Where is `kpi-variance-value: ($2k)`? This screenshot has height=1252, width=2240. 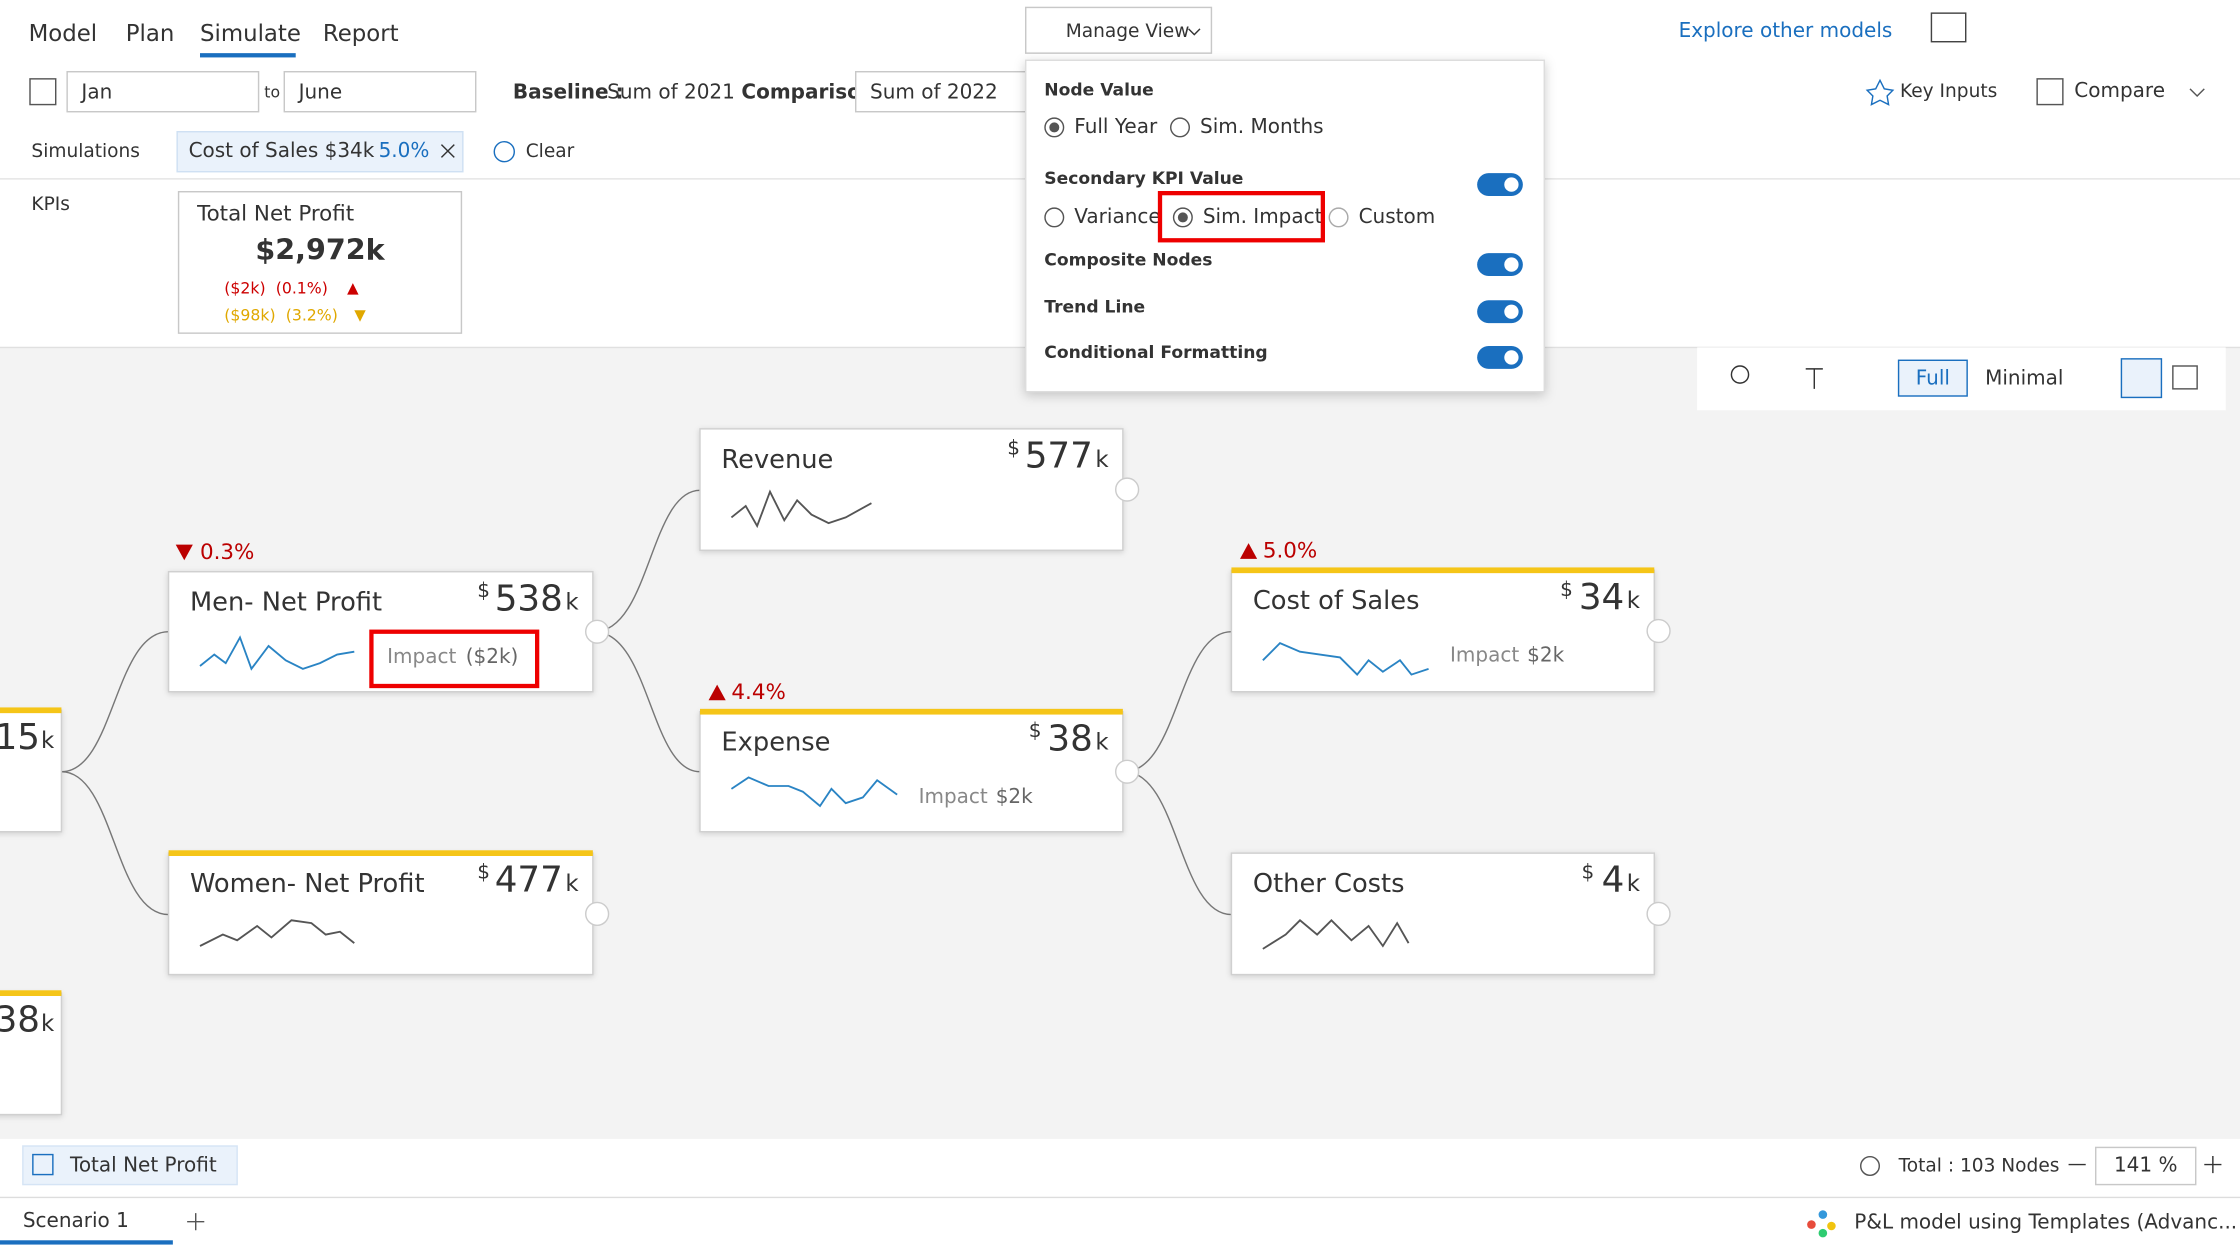 kpi-variance-value: ($2k) is located at coordinates (244, 287).